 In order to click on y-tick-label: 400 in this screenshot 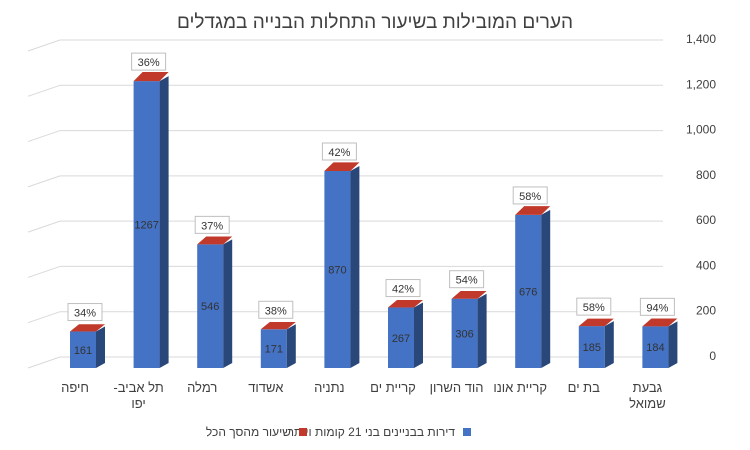, I will do `click(706, 265)`.